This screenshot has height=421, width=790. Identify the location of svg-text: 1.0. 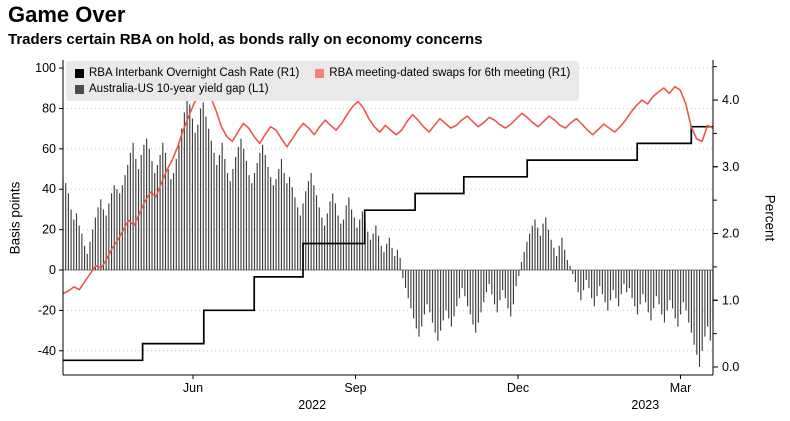
(730, 300).